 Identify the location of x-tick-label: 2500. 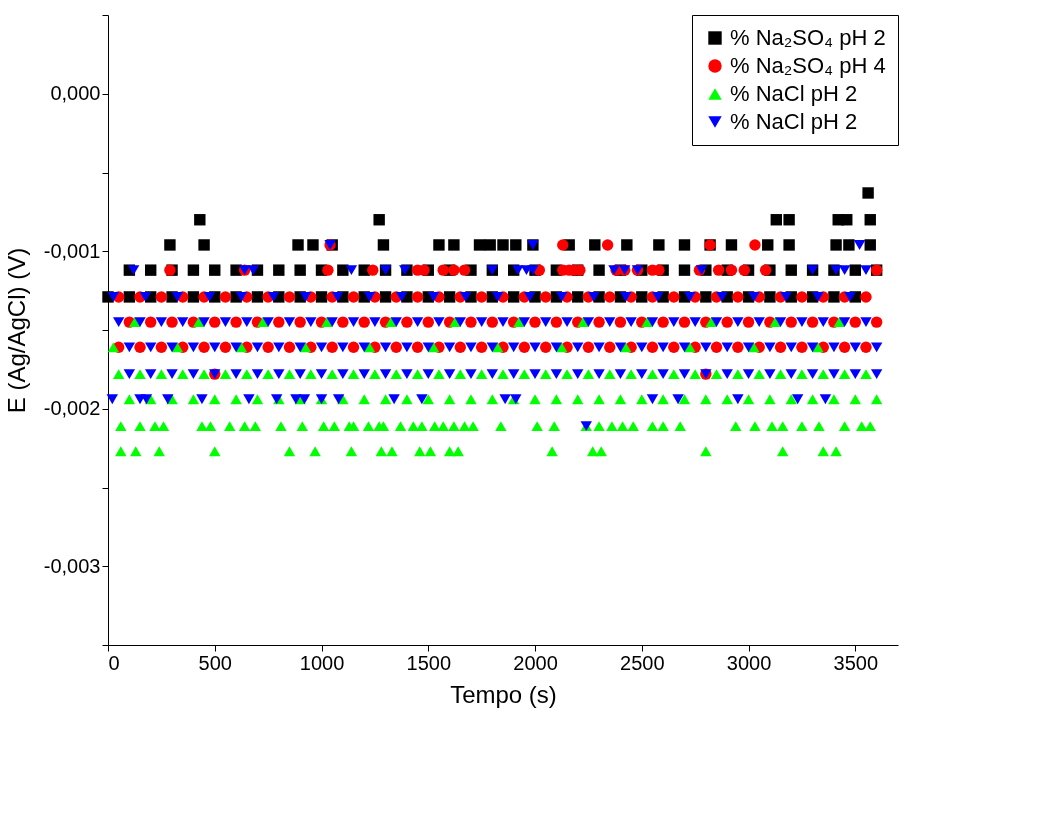
(642, 662).